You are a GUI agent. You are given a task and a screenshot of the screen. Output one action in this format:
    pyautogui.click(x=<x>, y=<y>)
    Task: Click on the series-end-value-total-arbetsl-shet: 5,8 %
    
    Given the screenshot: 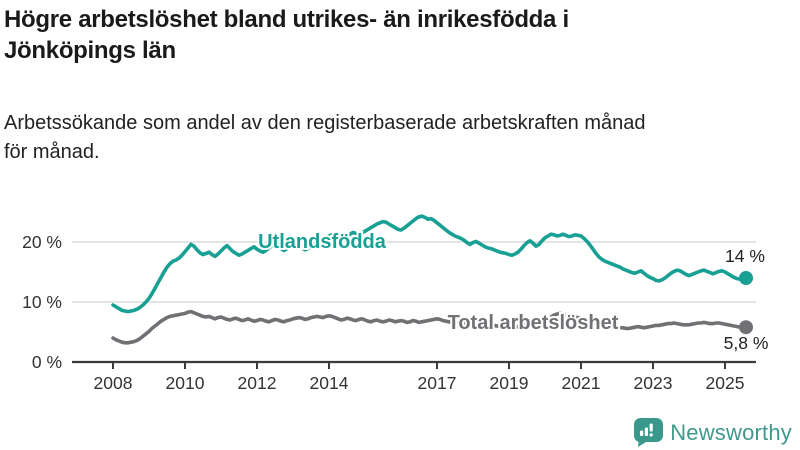 What is the action you would take?
    pyautogui.click(x=746, y=343)
    